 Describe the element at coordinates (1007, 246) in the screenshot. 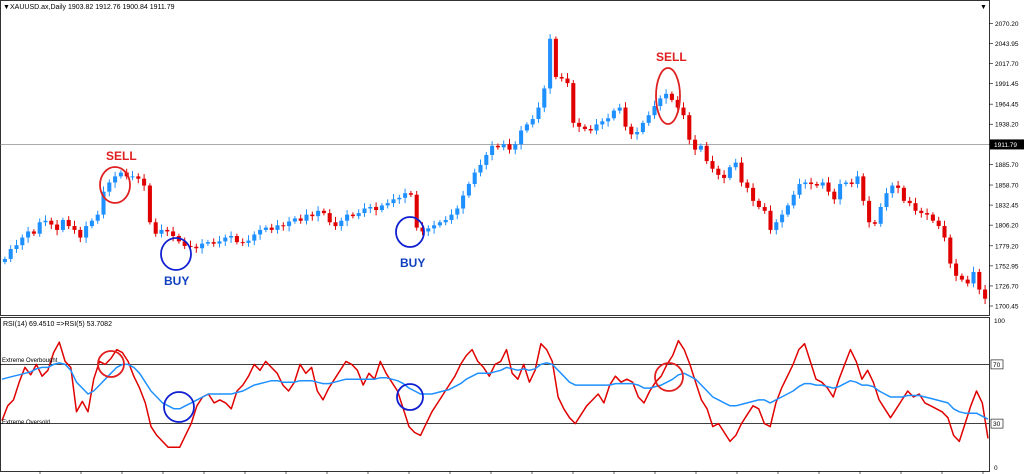

I see `price-tick-label: 1779.20` at that location.